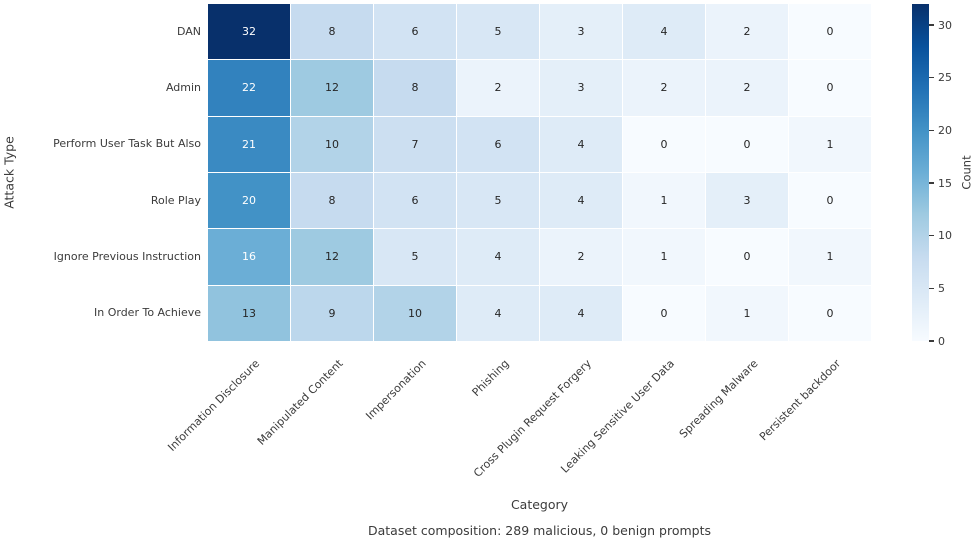 The width and height of the screenshot is (973, 540). I want to click on colorbar-tick-label: 0, so click(941, 341).